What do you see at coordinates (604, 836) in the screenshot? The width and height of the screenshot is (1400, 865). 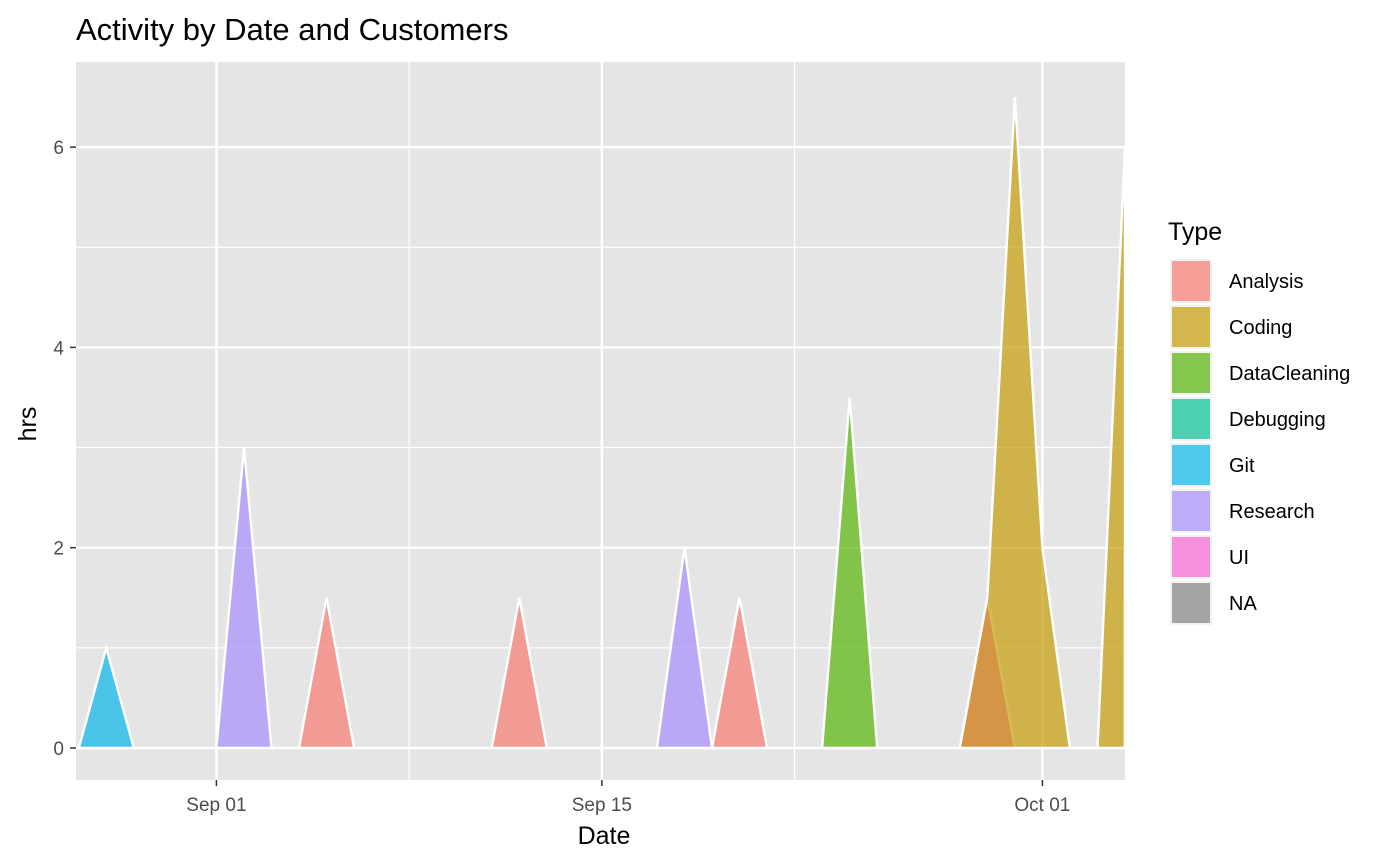 I see `x-axis-label: Date` at bounding box center [604, 836].